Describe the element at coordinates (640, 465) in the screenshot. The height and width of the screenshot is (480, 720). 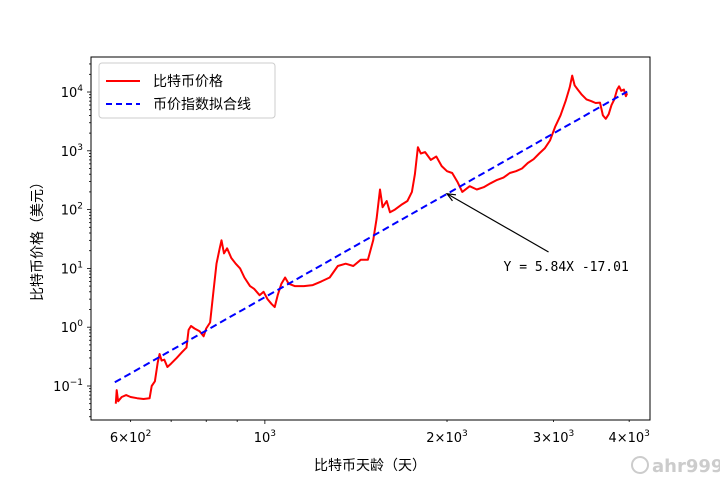
I see `weibo-icon` at that location.